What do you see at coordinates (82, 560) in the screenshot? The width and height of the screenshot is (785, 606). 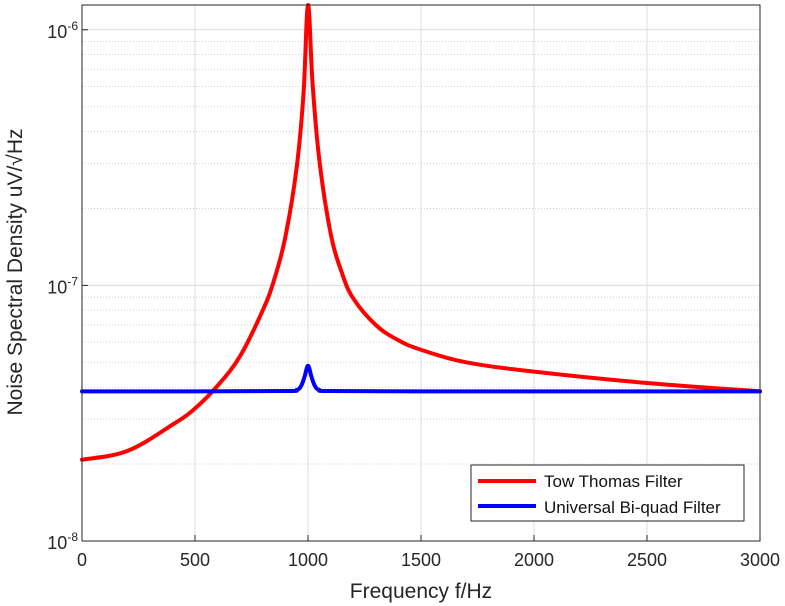 I see `x-tick-label: 0` at bounding box center [82, 560].